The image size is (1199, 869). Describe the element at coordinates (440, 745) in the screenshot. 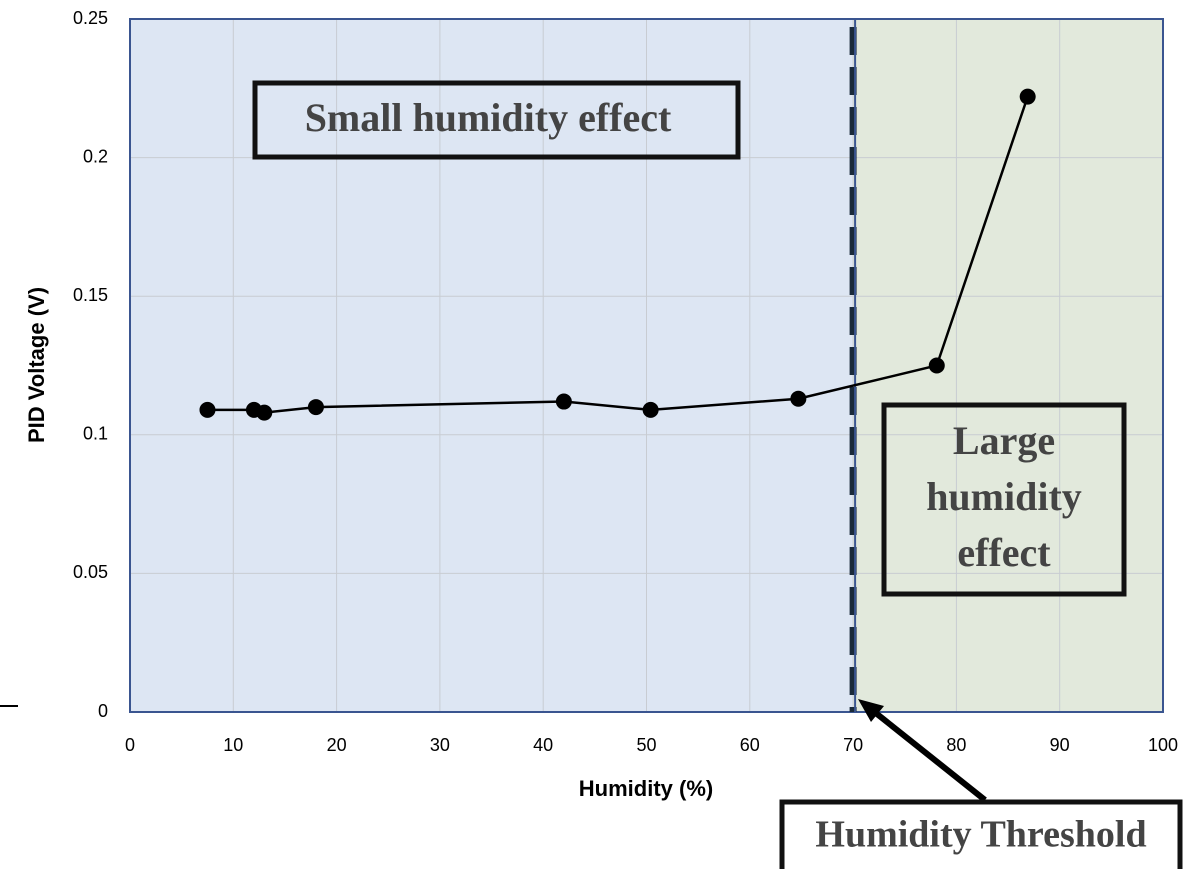

I see `x-tick-label: 30` at that location.